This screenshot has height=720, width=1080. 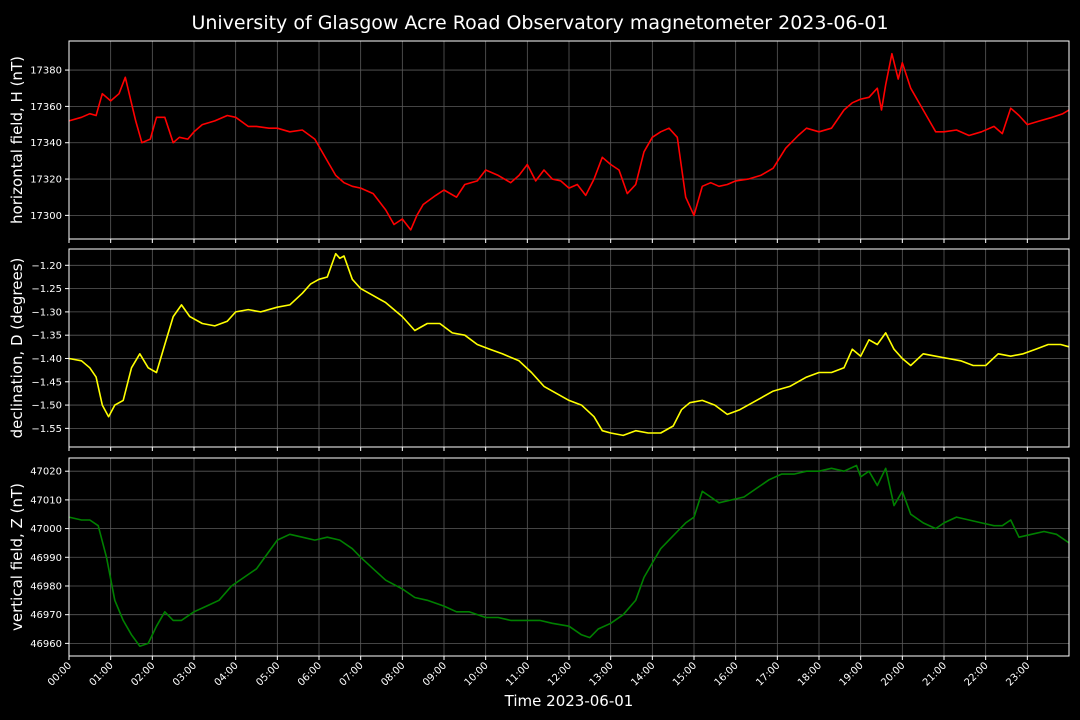 I want to click on y-tick-label: 17320, so click(x=46, y=180).